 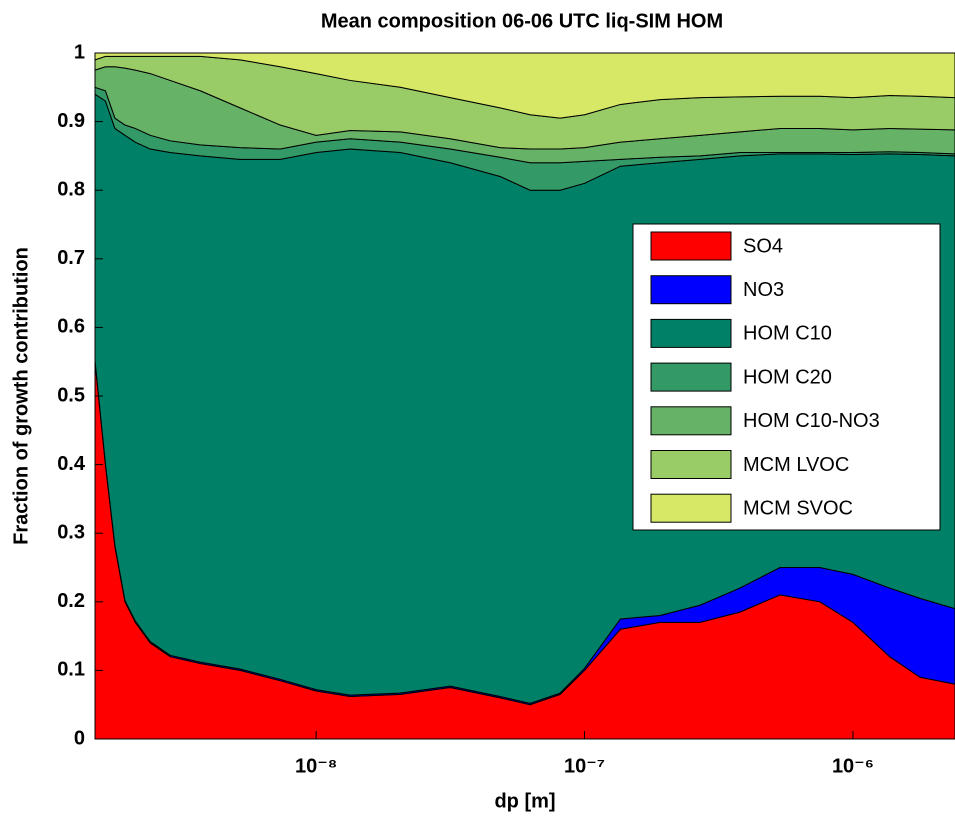 What do you see at coordinates (787, 377) in the screenshot?
I see `legend-label: HOM C20` at bounding box center [787, 377].